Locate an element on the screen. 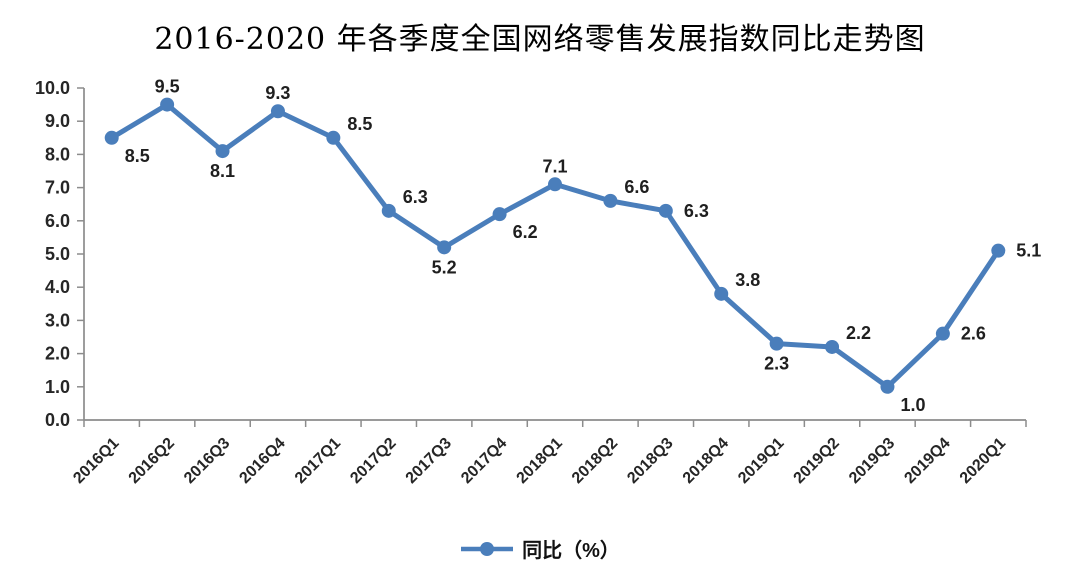 The image size is (1080, 571). x-tick-label: 2016Q2 is located at coordinates (152, 461).